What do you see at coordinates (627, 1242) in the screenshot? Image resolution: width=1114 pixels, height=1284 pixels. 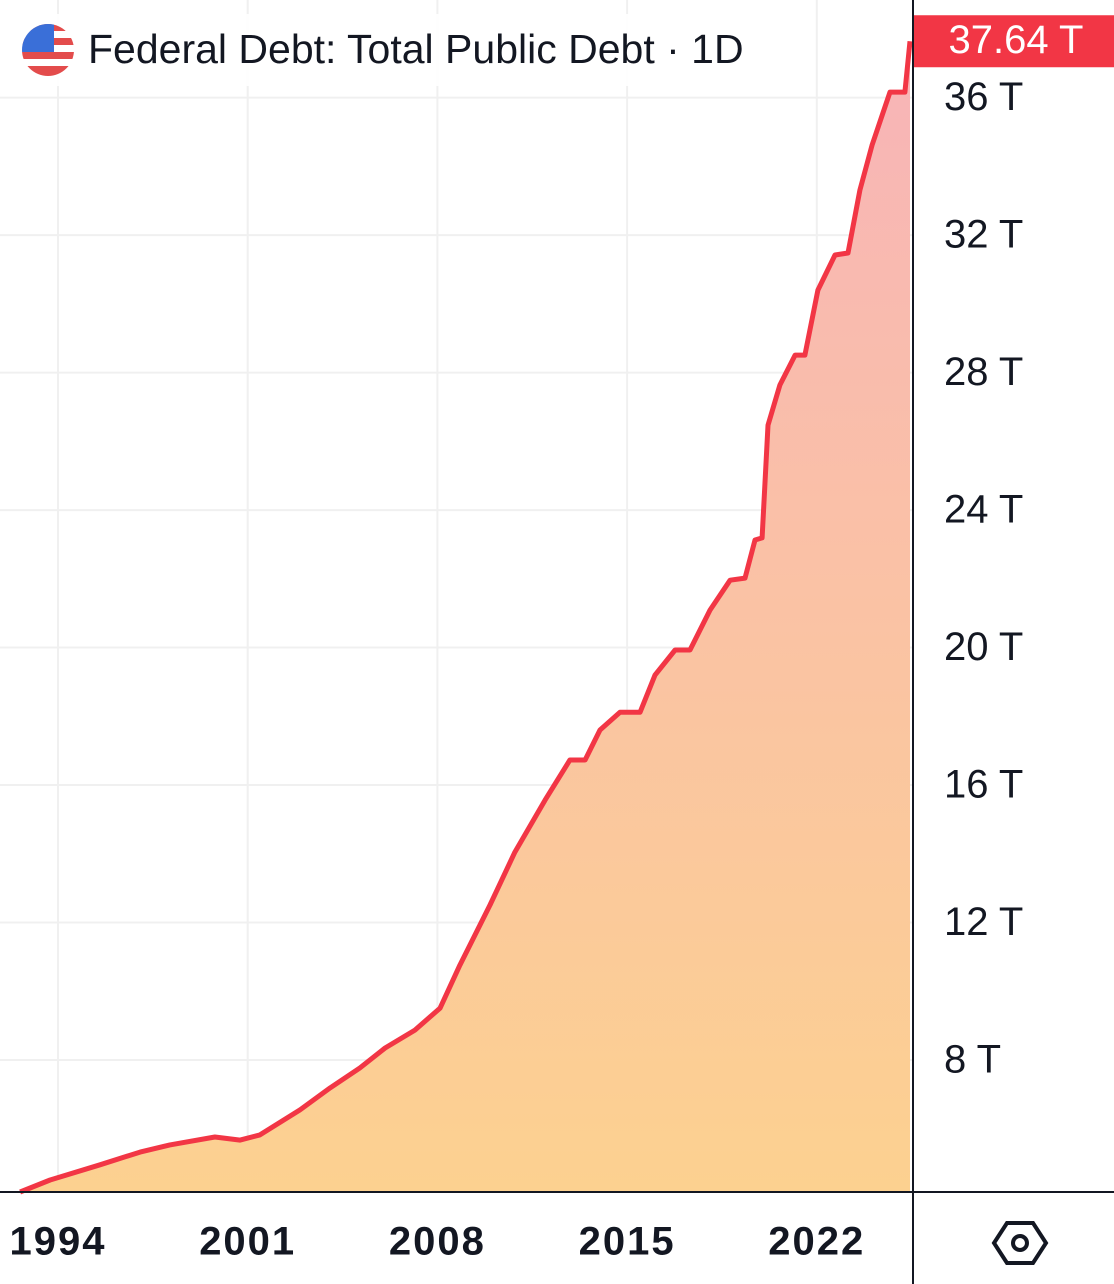 I see `x-tick-label: 2015` at bounding box center [627, 1242].